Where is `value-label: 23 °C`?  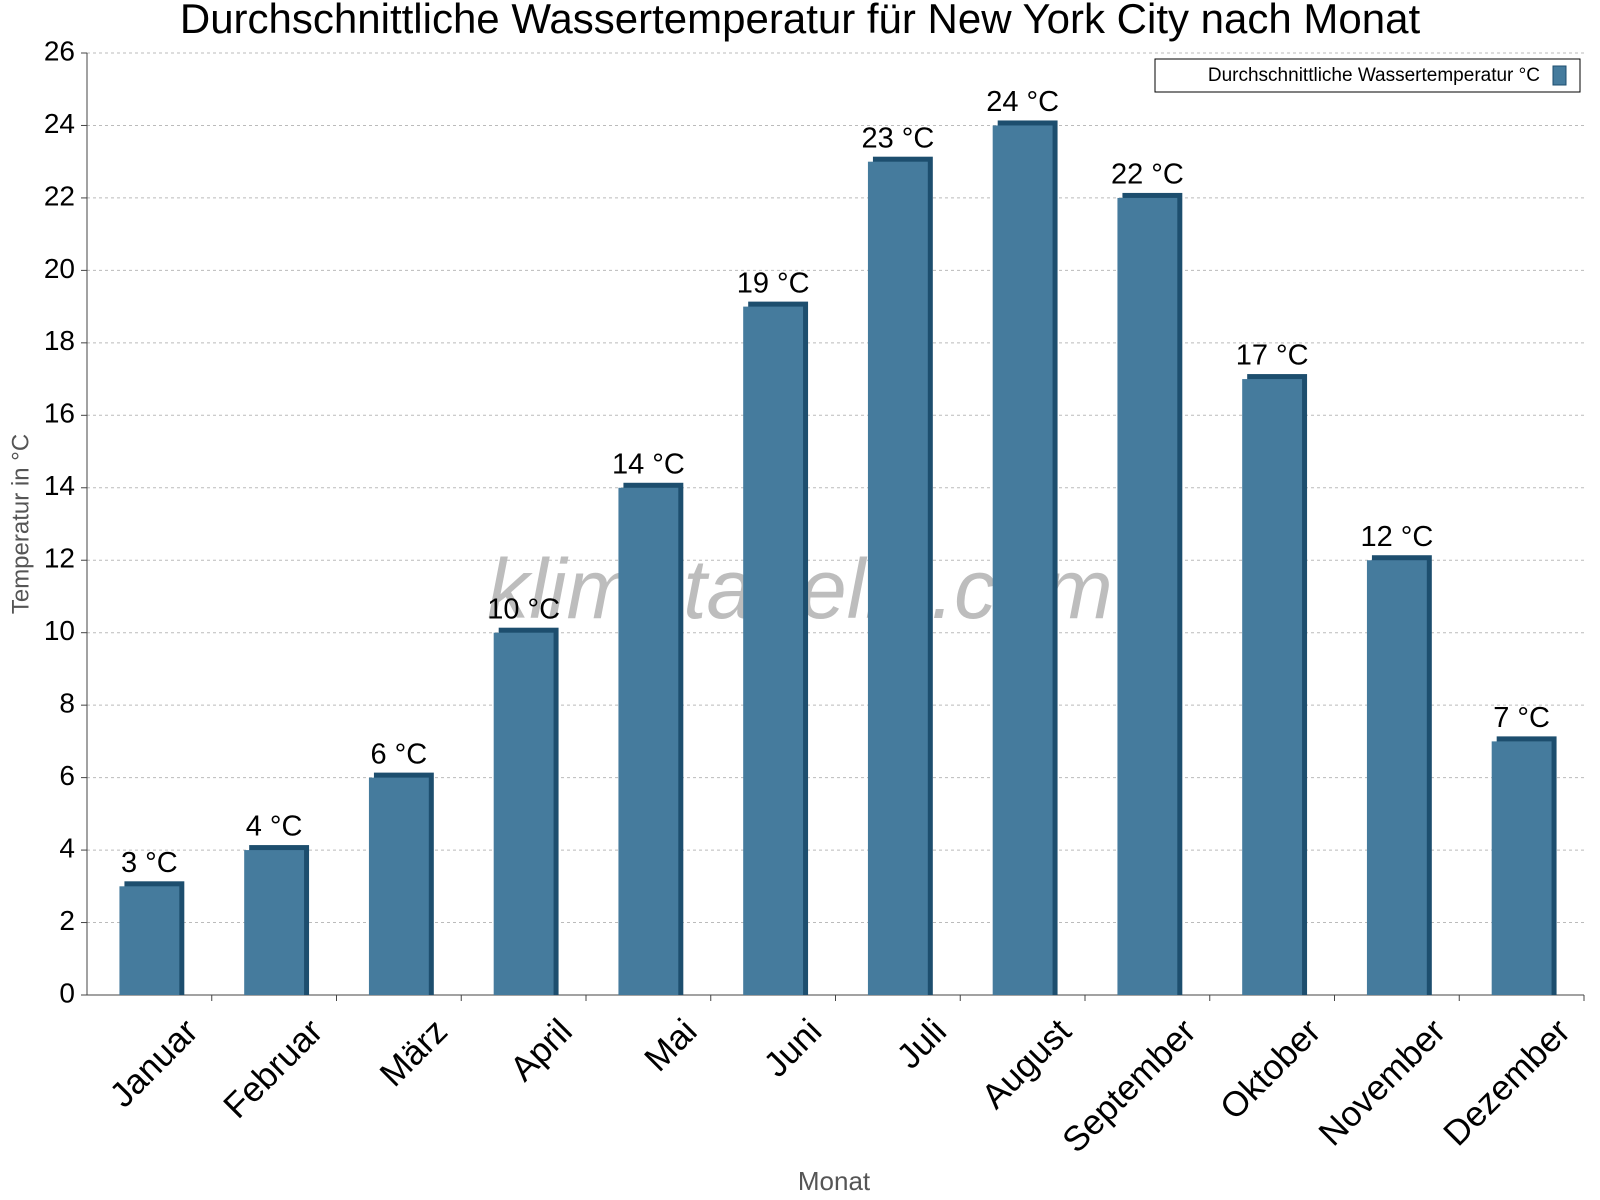
value-label: 23 °C is located at coordinates (897, 138).